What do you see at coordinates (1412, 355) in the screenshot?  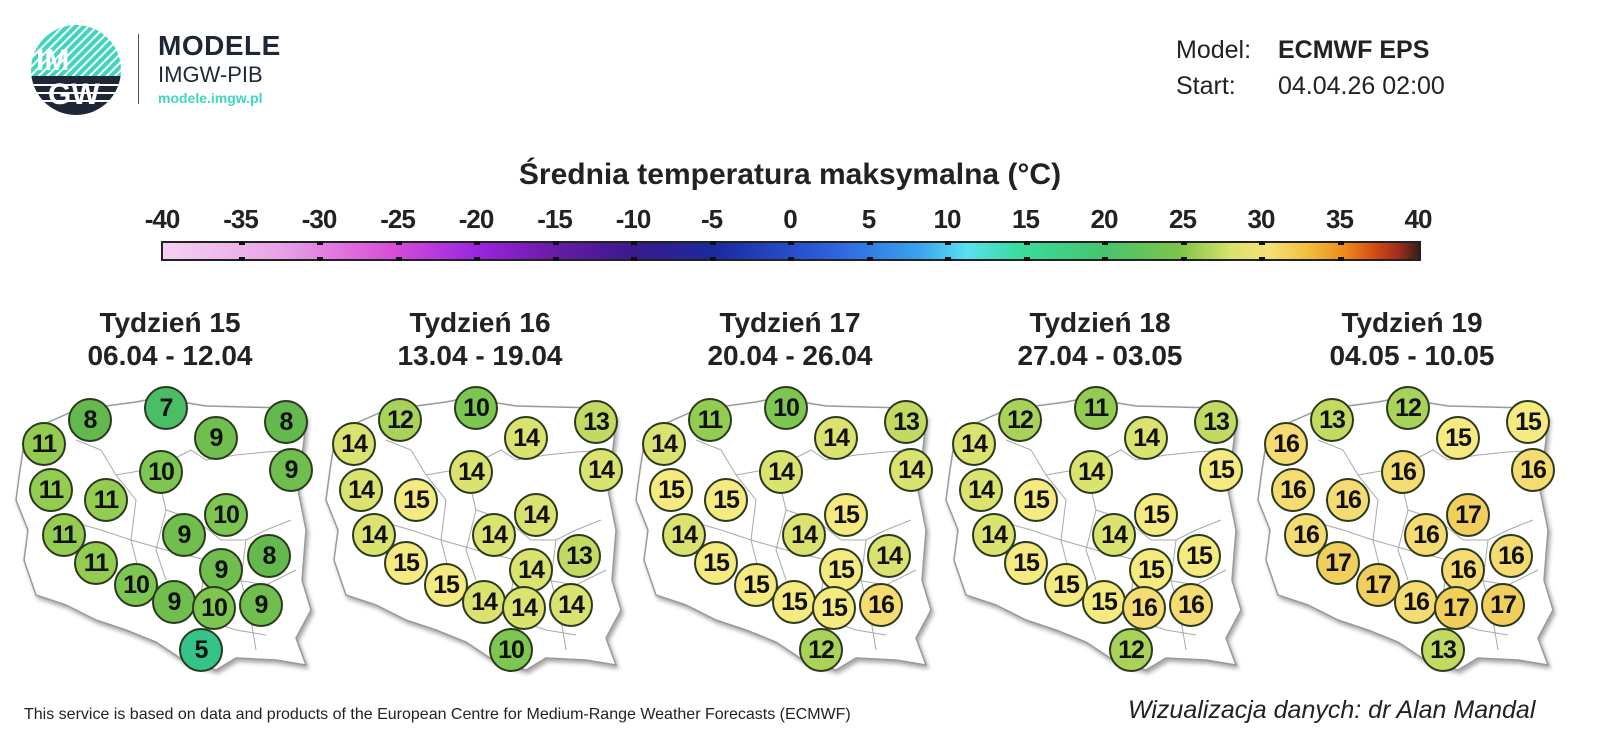 I see `week-dates: 04.05 - 10.05` at bounding box center [1412, 355].